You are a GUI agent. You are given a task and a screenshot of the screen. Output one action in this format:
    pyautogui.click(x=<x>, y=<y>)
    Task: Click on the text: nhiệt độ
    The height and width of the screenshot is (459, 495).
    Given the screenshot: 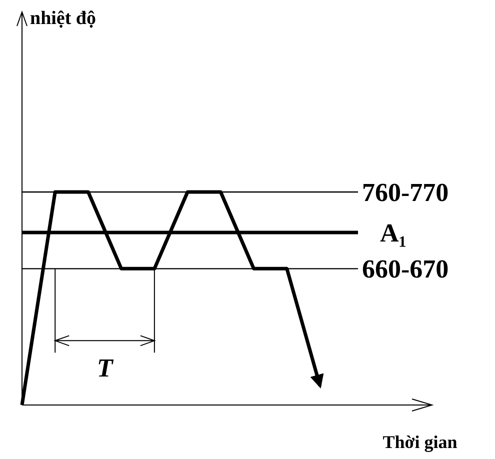 What is the action you would take?
    pyautogui.click(x=63, y=18)
    